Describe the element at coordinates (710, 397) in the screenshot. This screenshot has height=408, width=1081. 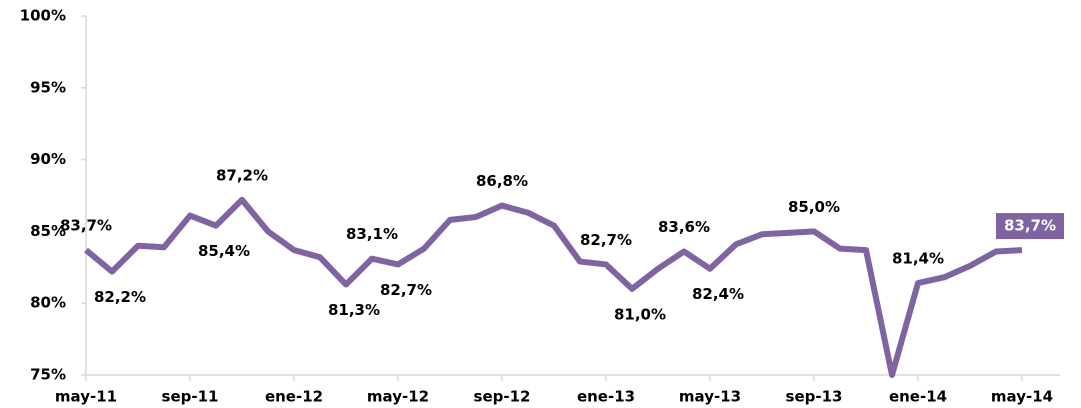
I see `x-tick-label: may-13` at that location.